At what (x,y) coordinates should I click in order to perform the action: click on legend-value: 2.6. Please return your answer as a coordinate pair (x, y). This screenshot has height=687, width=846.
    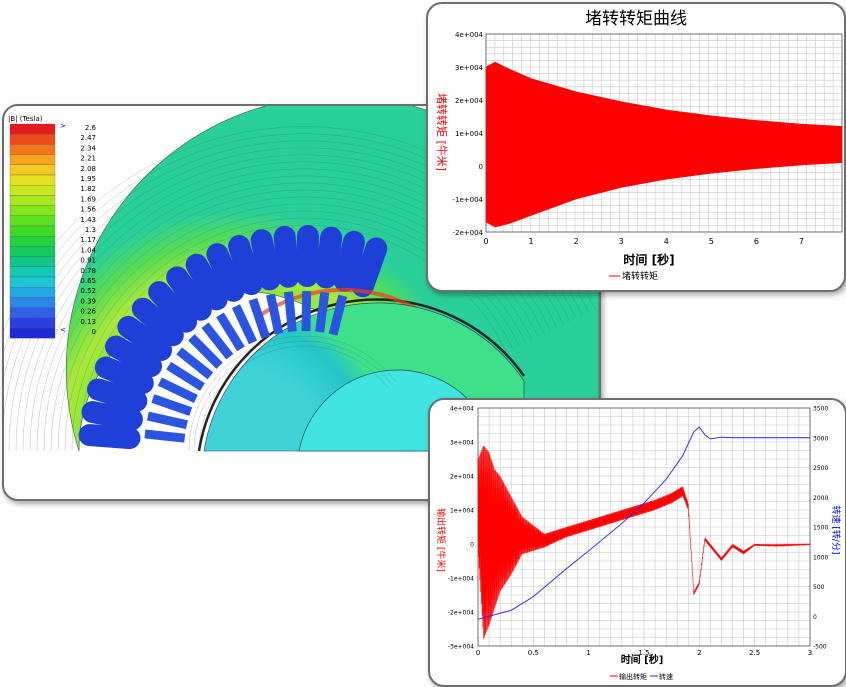
    Looking at the image, I should click on (91, 128).